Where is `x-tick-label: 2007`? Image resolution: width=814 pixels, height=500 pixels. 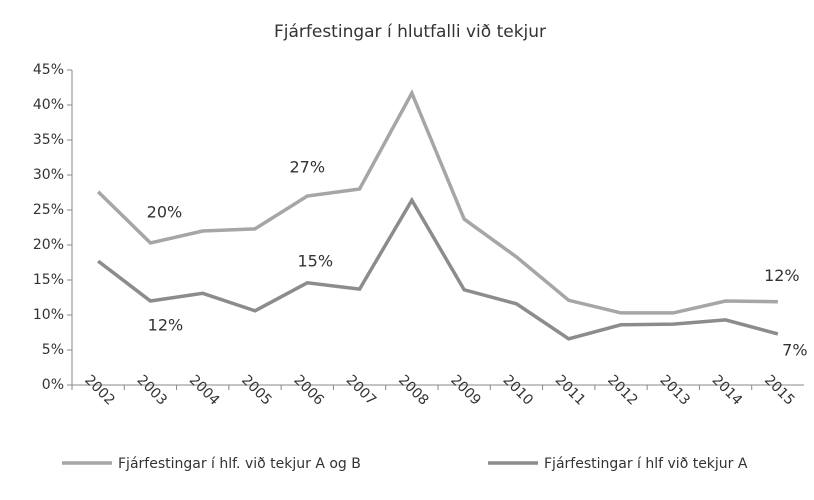
x-tick-label: 2007 is located at coordinates (361, 390).